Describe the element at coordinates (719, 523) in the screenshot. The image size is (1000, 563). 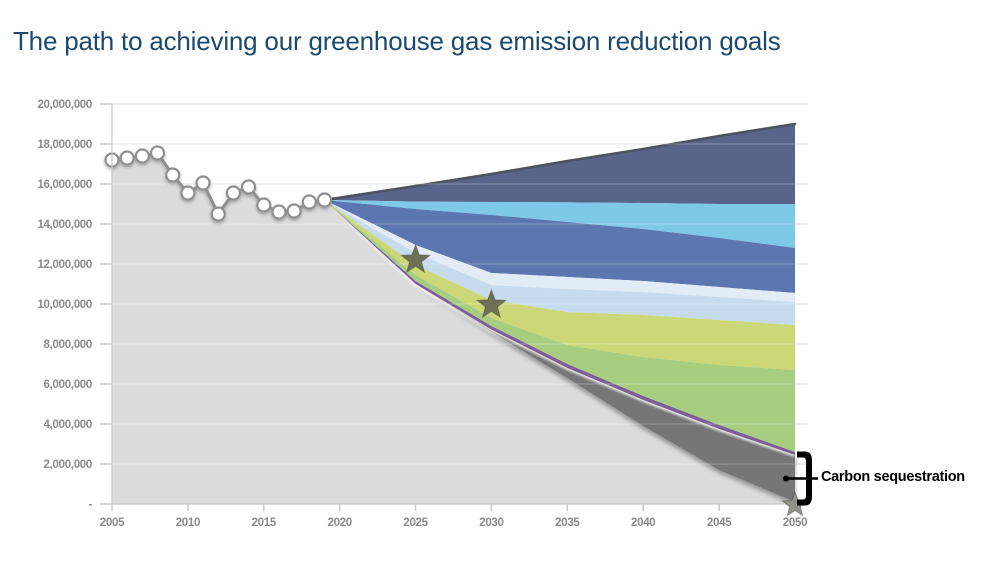
I see `svg-text: 2045` at that location.